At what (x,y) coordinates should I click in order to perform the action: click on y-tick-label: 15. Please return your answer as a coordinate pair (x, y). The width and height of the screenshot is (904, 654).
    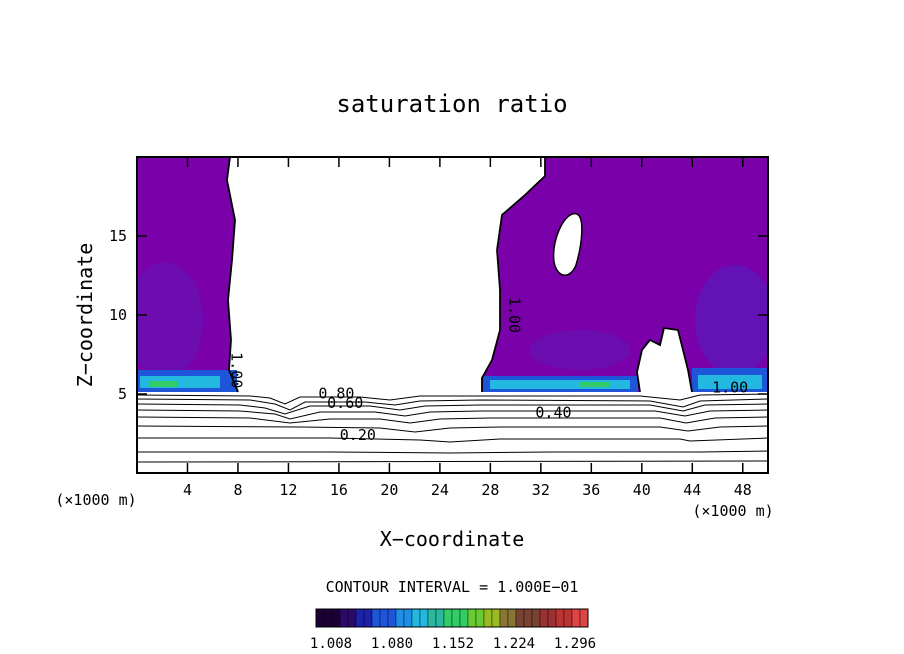
    Looking at the image, I should click on (118, 236).